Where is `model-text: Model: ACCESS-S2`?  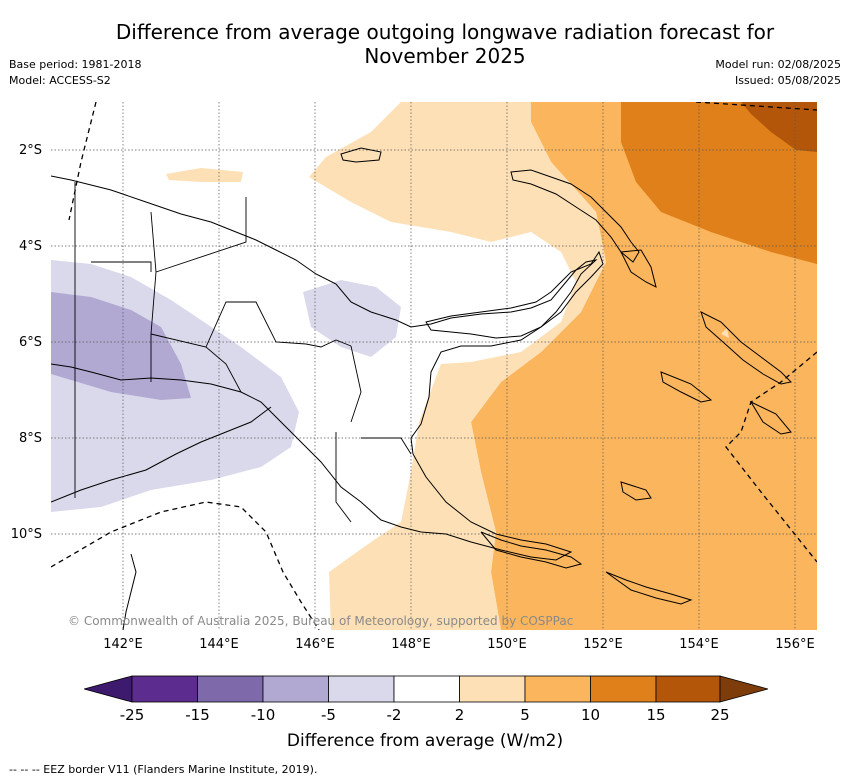
model-text: Model: ACCESS-S2 is located at coordinates (60, 80).